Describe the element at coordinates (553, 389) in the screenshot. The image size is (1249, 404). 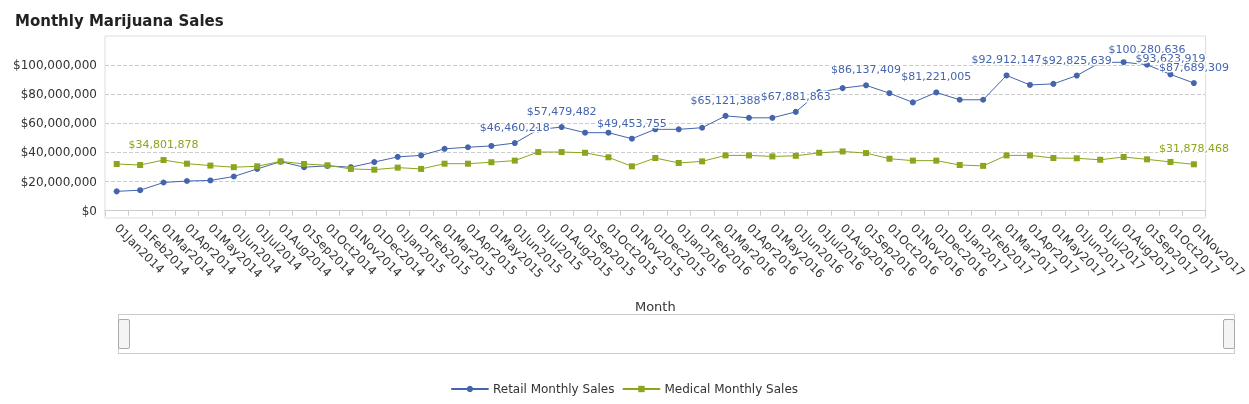
I see `legend-label: Retail Monthly Sales` at that location.